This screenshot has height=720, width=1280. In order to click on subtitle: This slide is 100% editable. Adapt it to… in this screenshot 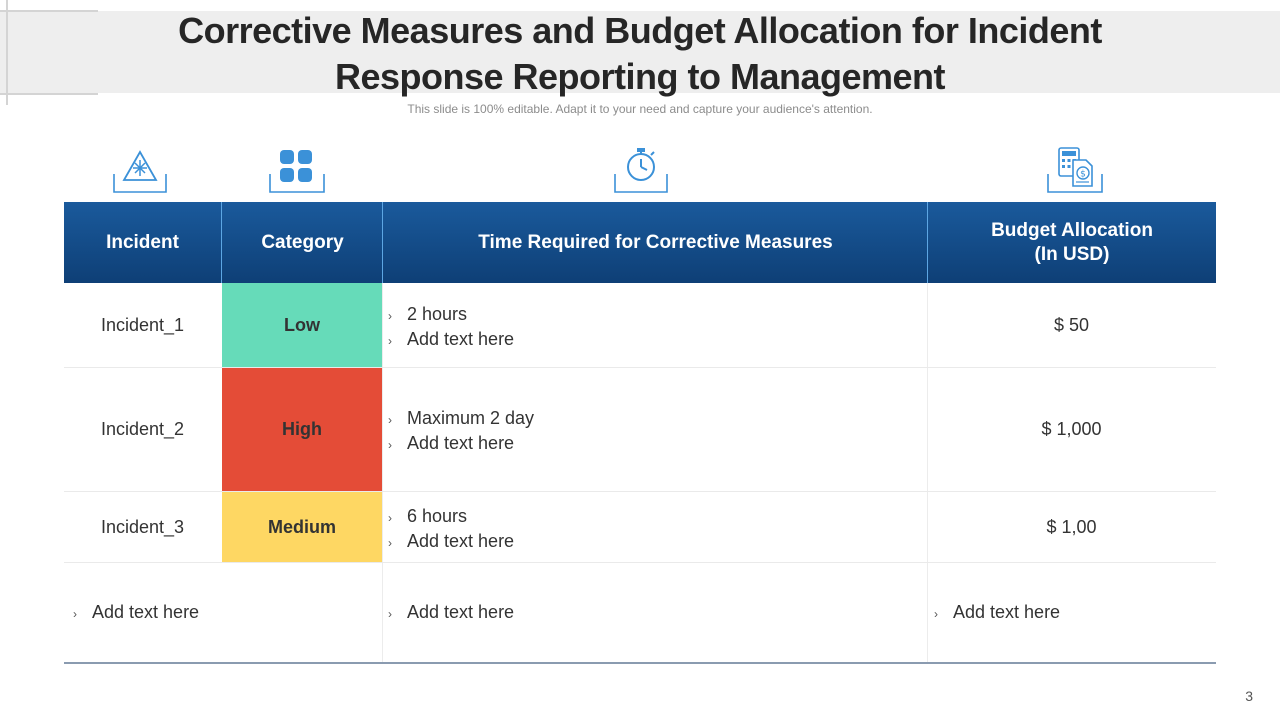, I will do `click(640, 109)`.